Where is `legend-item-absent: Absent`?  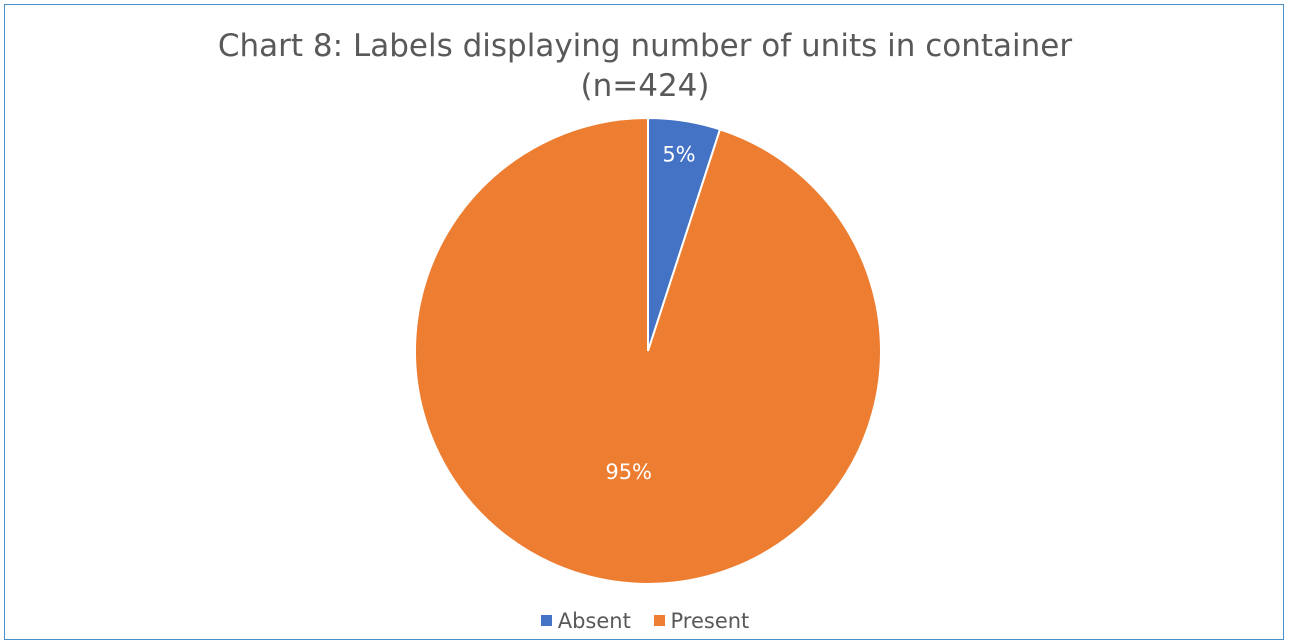
legend-item-absent: Absent is located at coordinates (585, 620).